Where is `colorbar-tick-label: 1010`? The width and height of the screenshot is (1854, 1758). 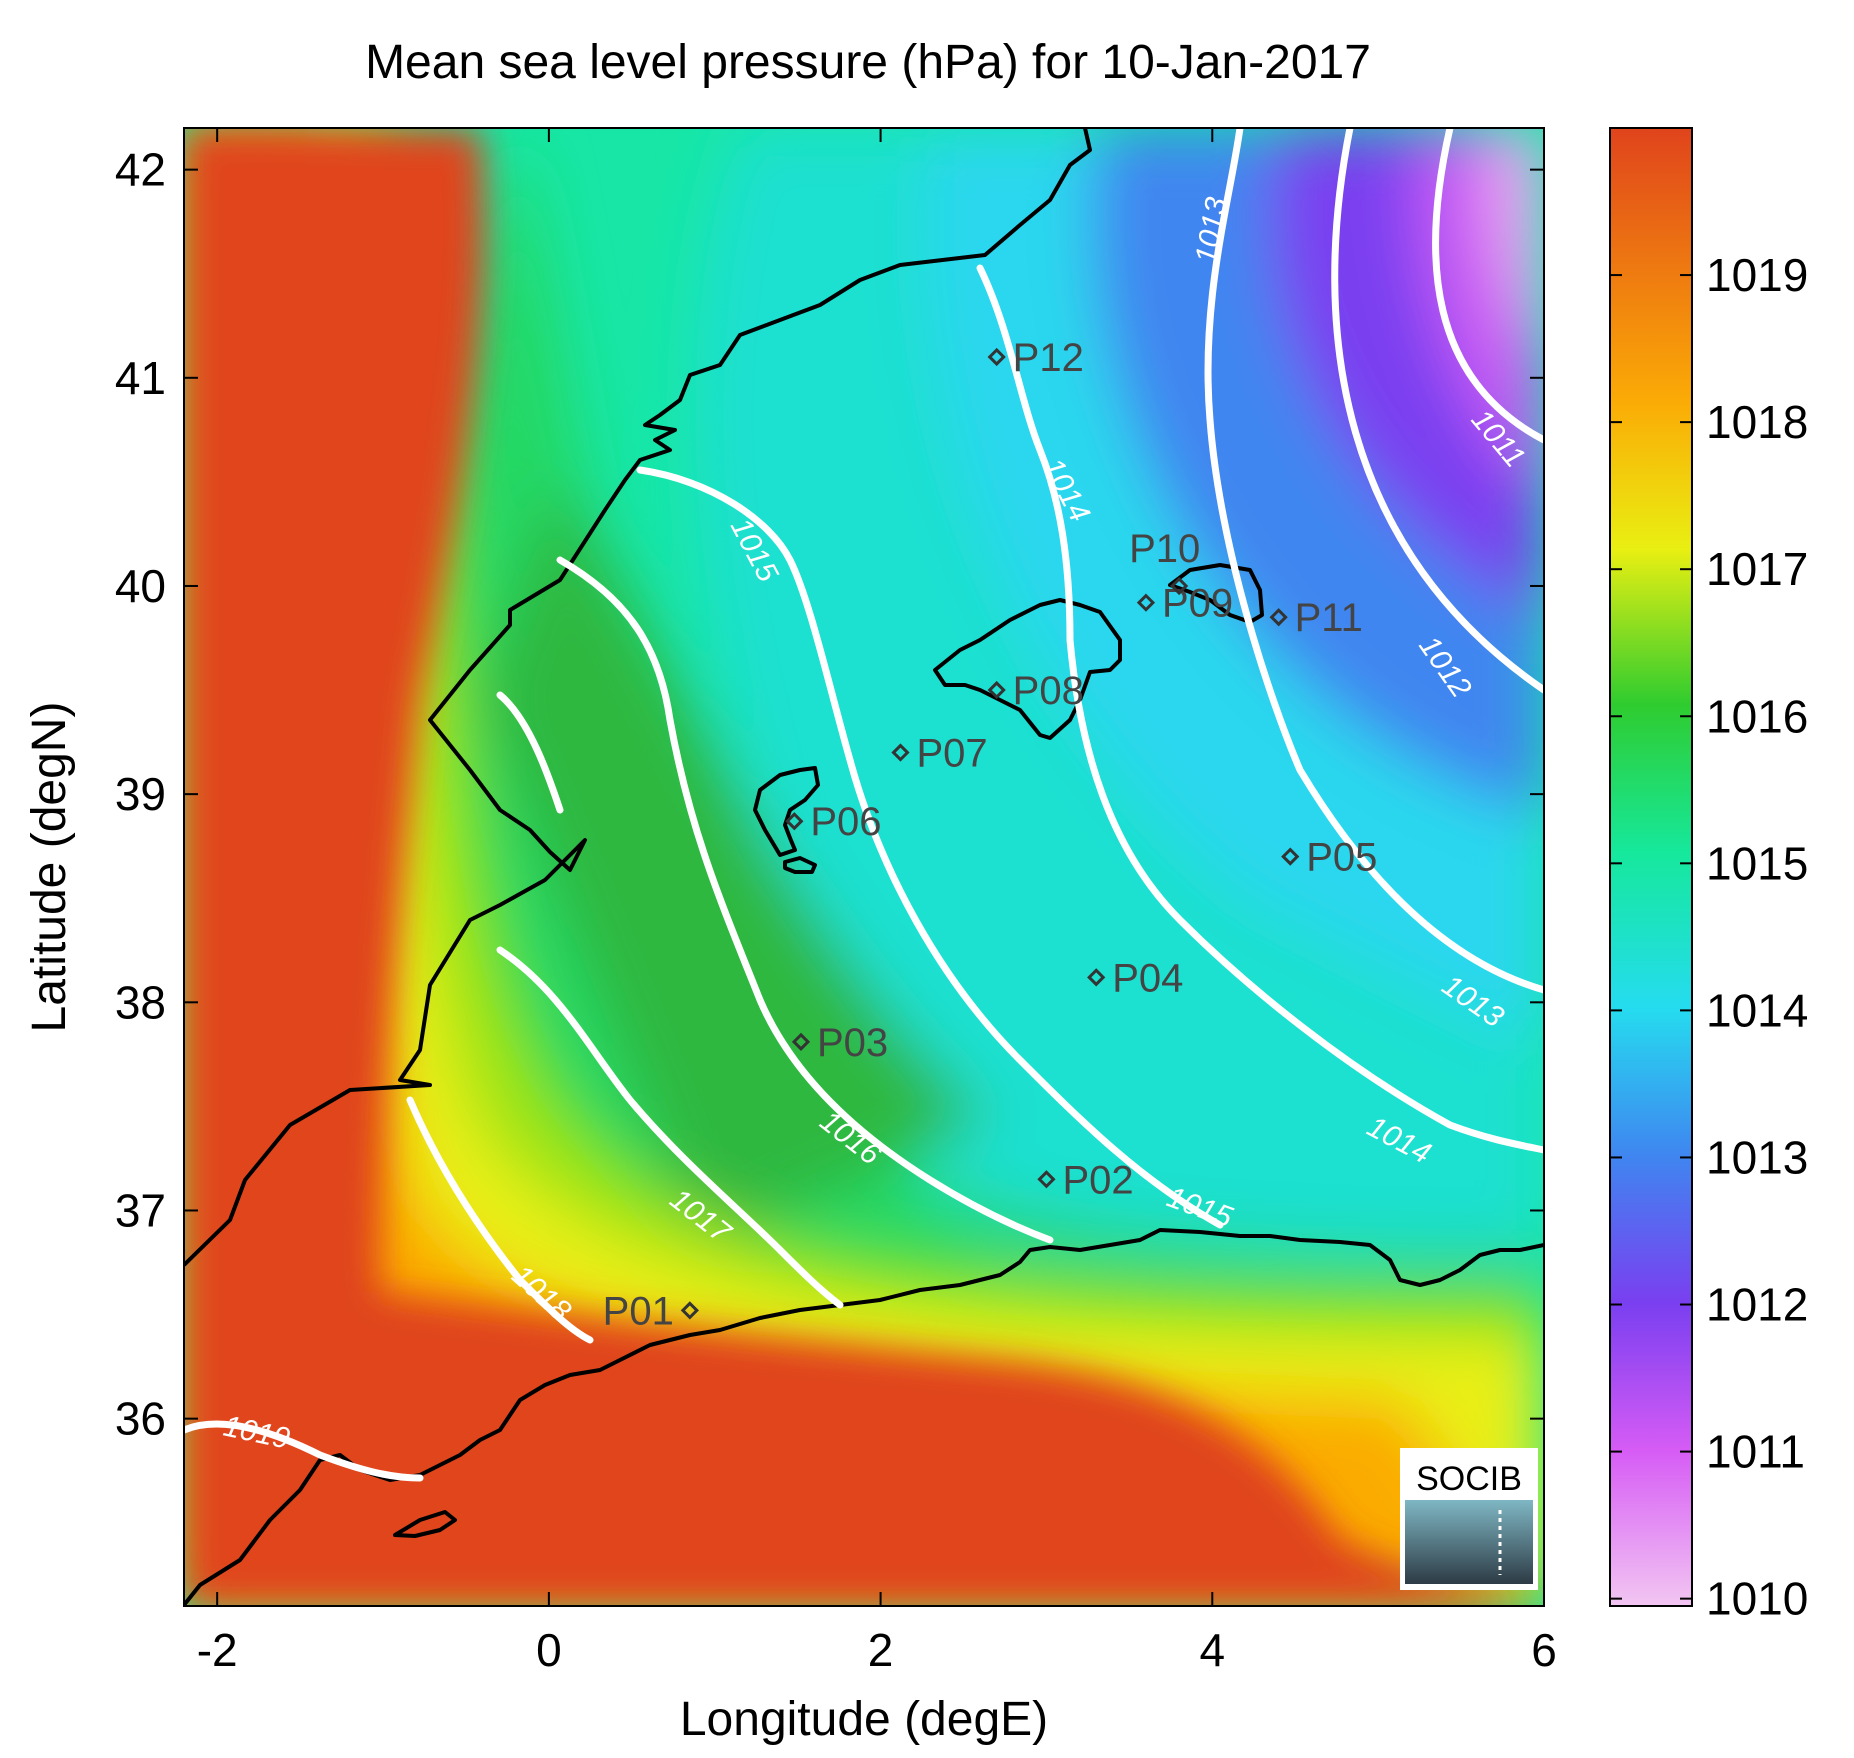
colorbar-tick-label: 1010 is located at coordinates (1757, 1599).